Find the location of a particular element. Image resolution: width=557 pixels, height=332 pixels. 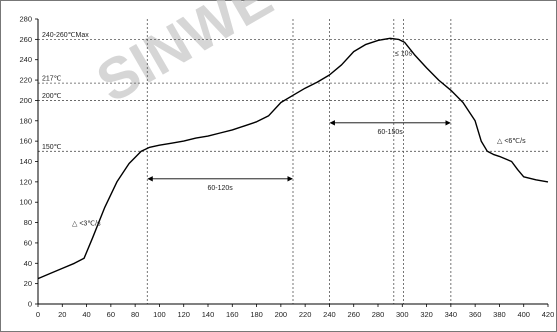

y-tick-label: 200 is located at coordinates (25, 100).